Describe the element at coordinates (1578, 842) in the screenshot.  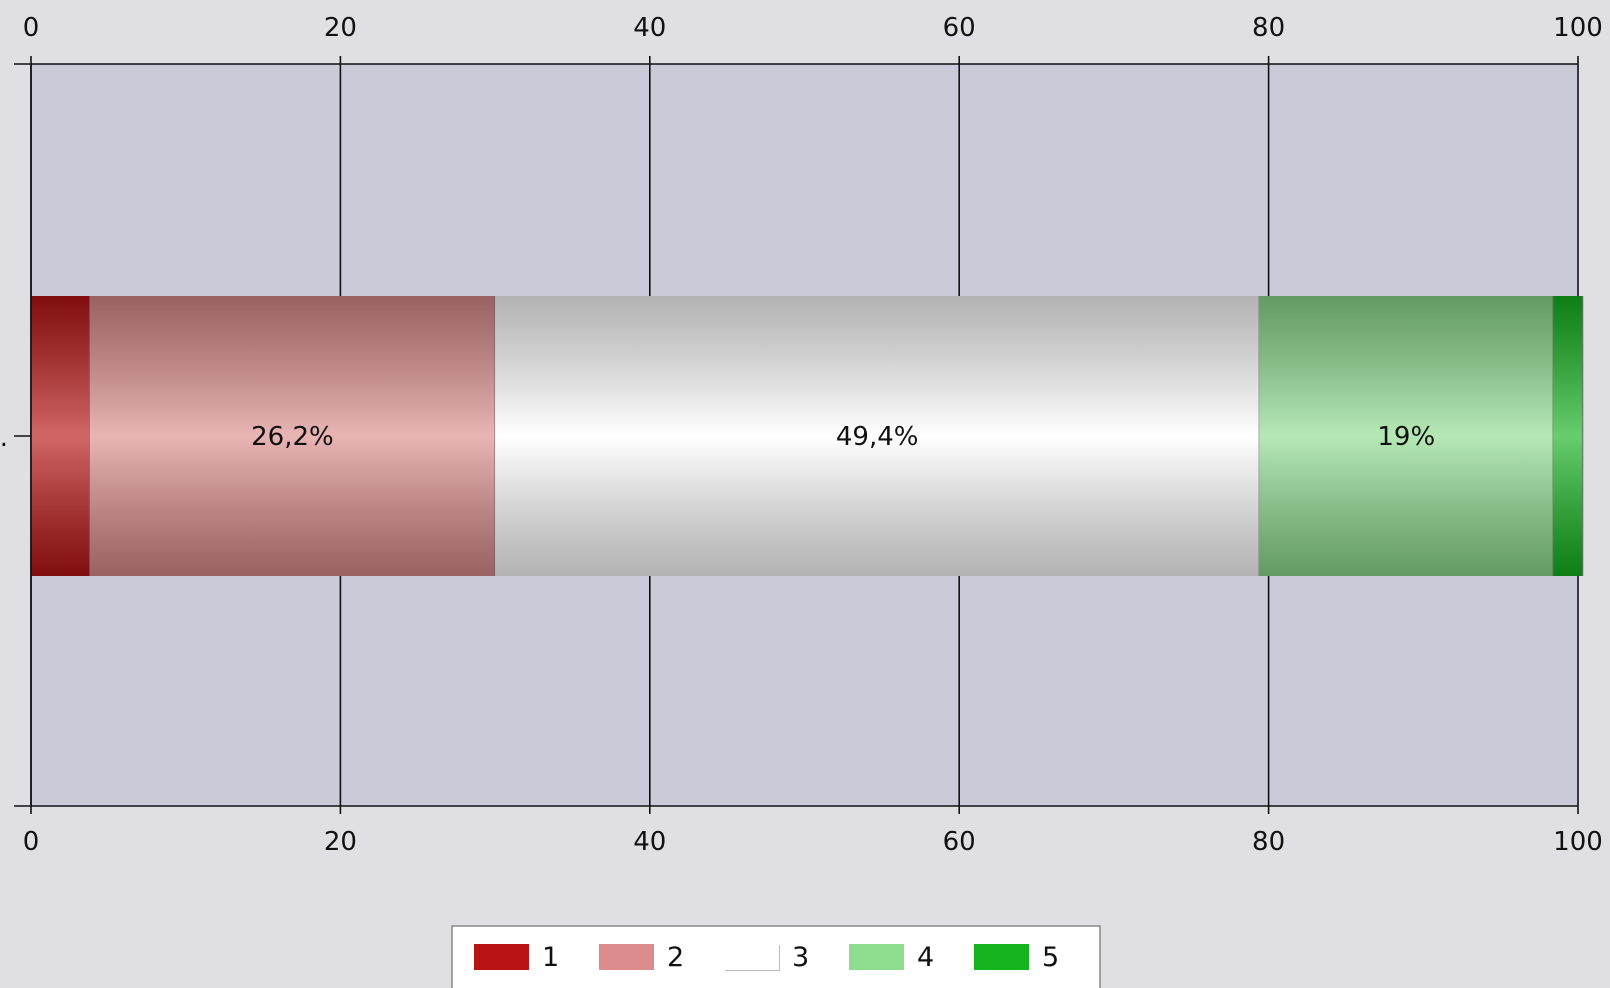
I see `bottom-tick-label-5: 100` at that location.